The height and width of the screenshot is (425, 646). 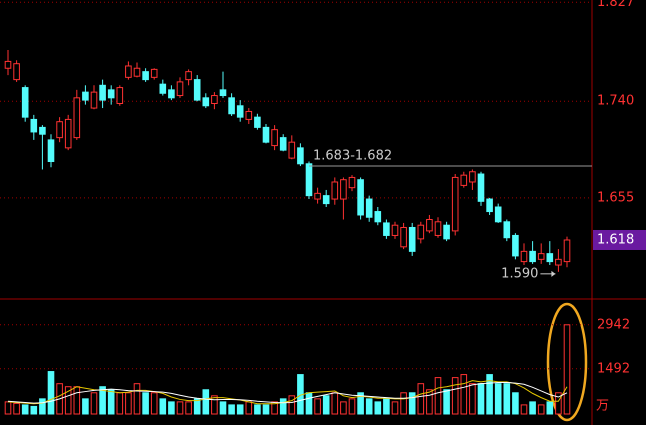 I want to click on y-tick-label: 1.740, so click(x=615, y=101).